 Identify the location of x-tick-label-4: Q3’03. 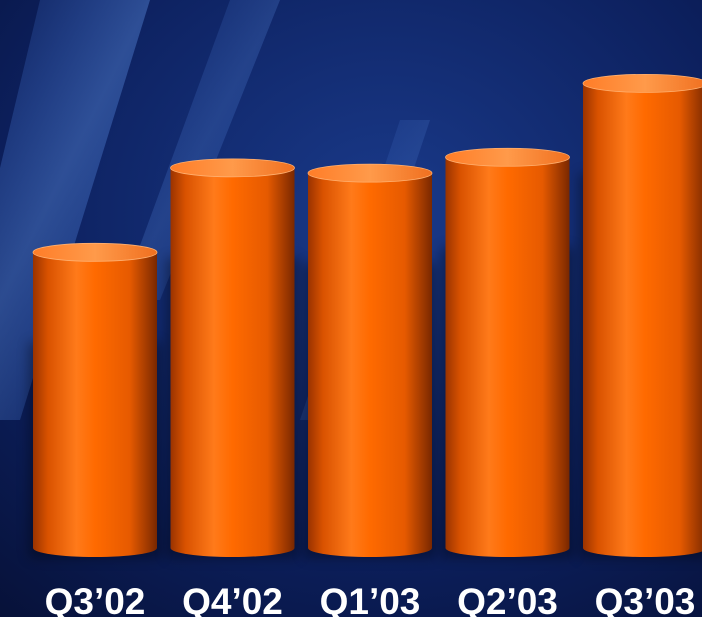
(645, 599).